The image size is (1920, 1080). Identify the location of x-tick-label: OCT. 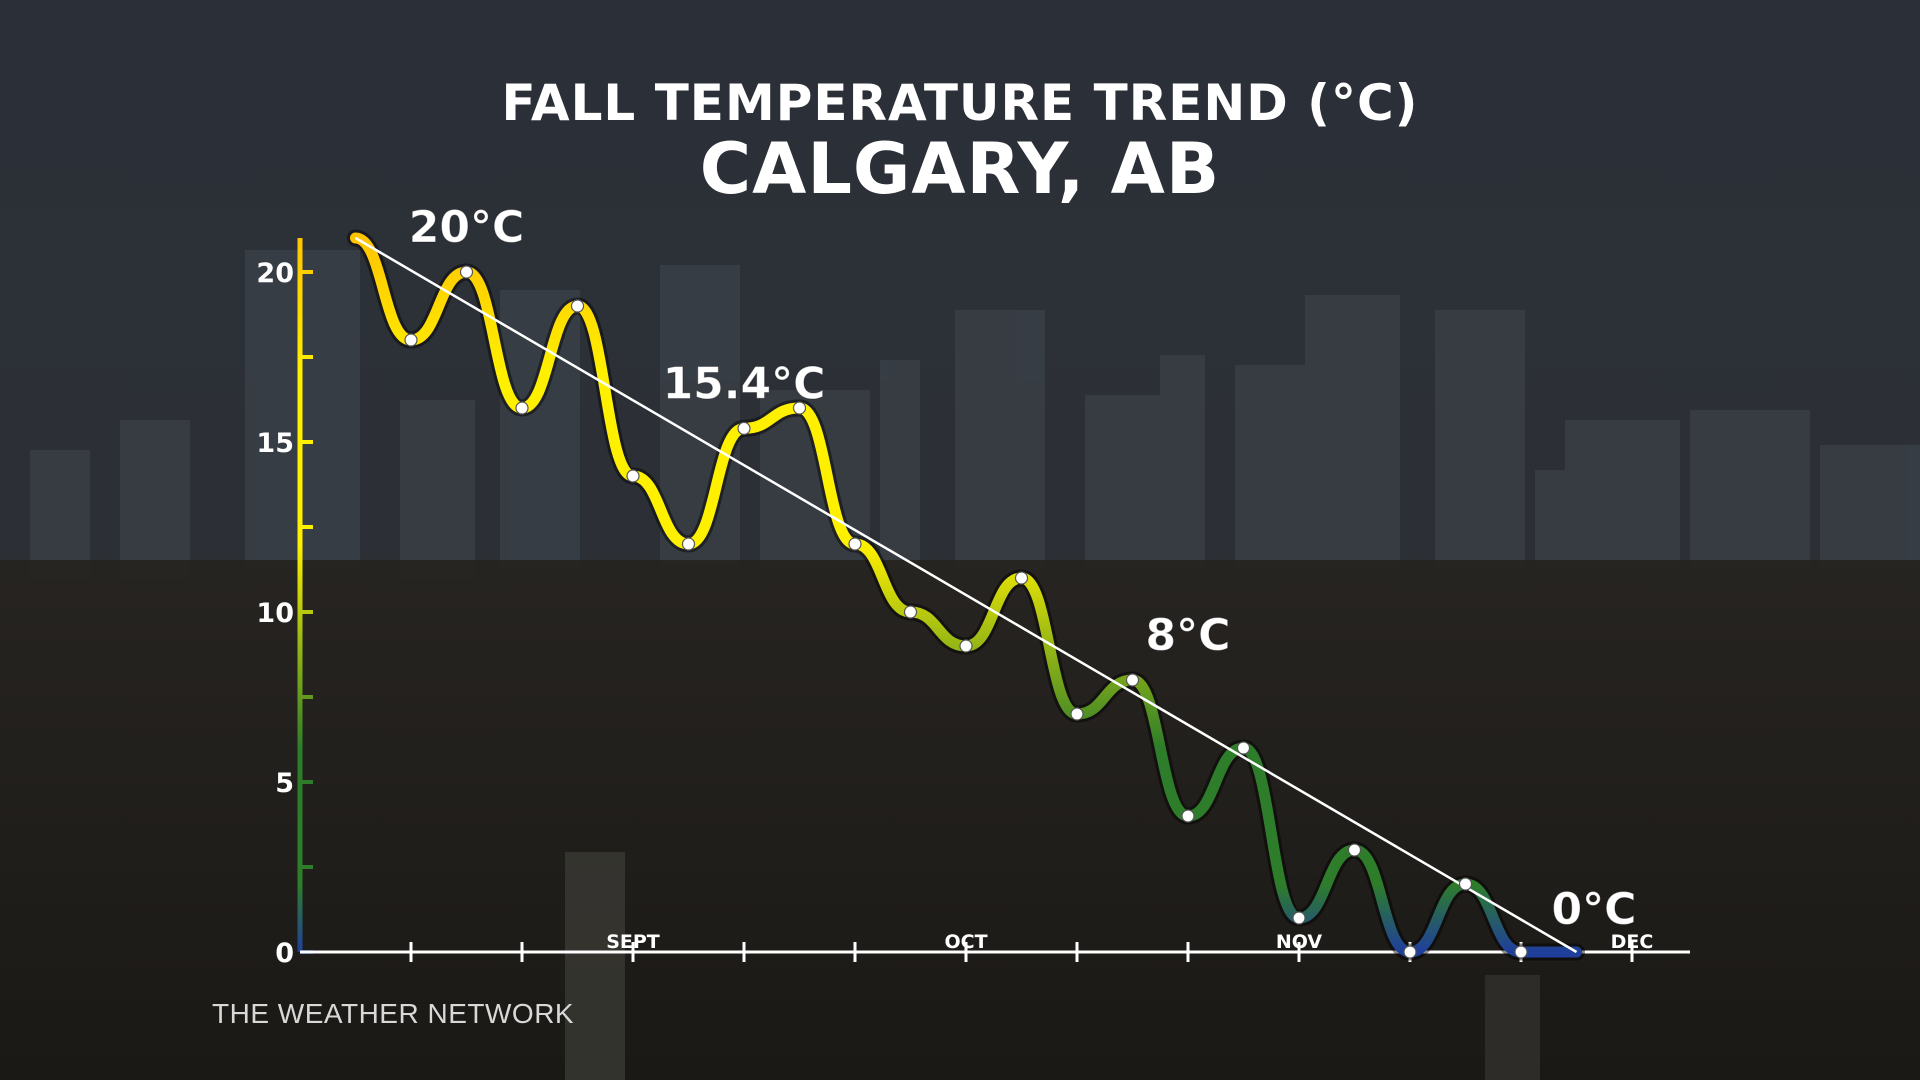
(965, 942).